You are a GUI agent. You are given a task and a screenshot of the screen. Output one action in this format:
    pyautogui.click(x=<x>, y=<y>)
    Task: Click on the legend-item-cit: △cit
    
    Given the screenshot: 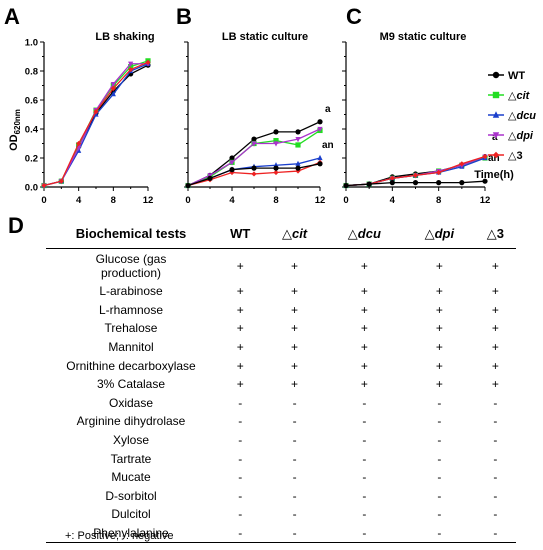 What is the action you would take?
    pyautogui.click(x=509, y=96)
    